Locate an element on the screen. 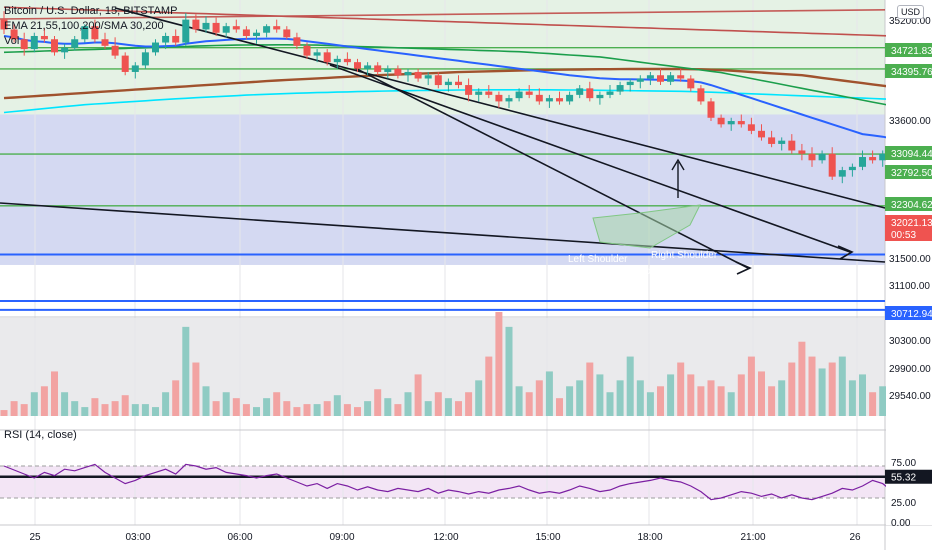  rsi-tick-label: 25.00 is located at coordinates (903, 503).